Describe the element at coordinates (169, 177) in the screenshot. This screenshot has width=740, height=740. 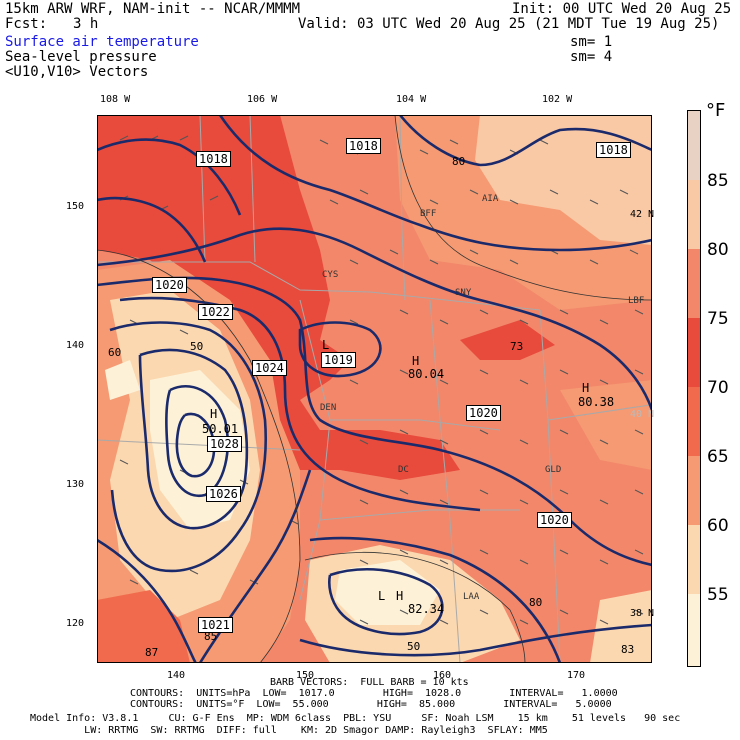
I see `isobar-northwest` at that location.